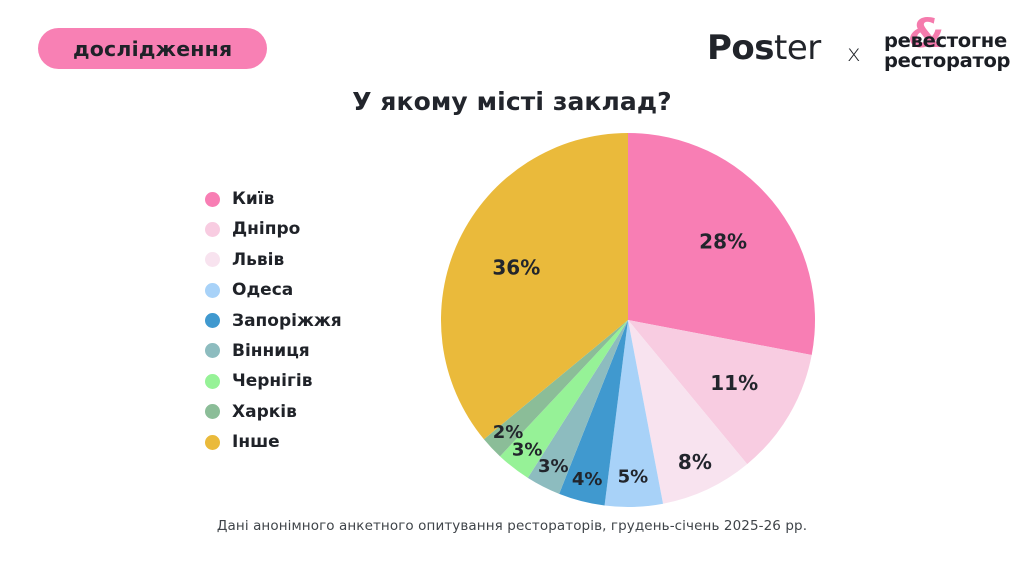  I want to click on research-badge: дослідження, so click(153, 48).